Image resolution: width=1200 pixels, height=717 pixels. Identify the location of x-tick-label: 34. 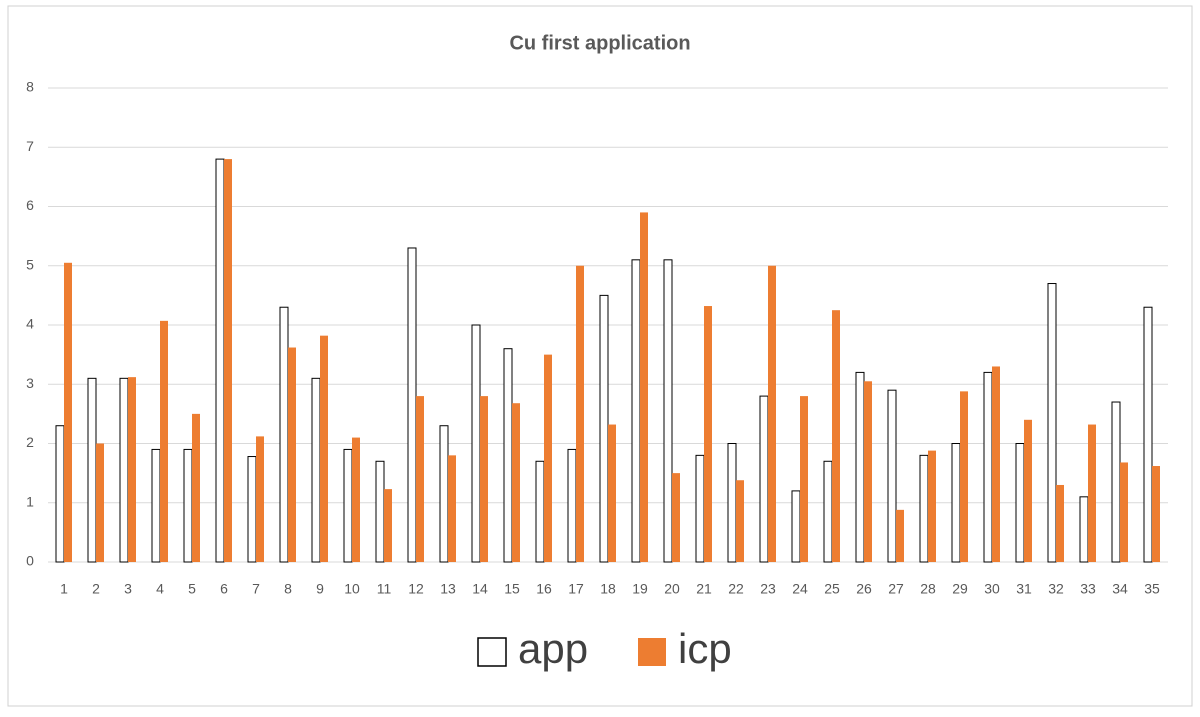
(1120, 589).